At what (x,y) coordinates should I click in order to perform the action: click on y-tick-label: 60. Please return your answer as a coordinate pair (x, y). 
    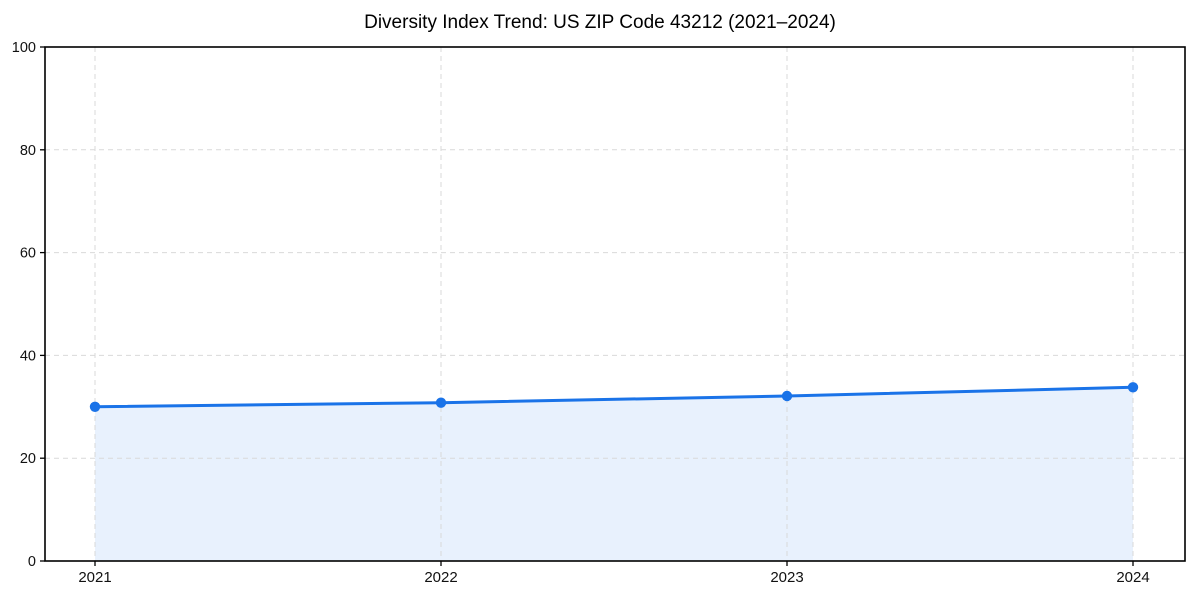
    Looking at the image, I should click on (28, 254).